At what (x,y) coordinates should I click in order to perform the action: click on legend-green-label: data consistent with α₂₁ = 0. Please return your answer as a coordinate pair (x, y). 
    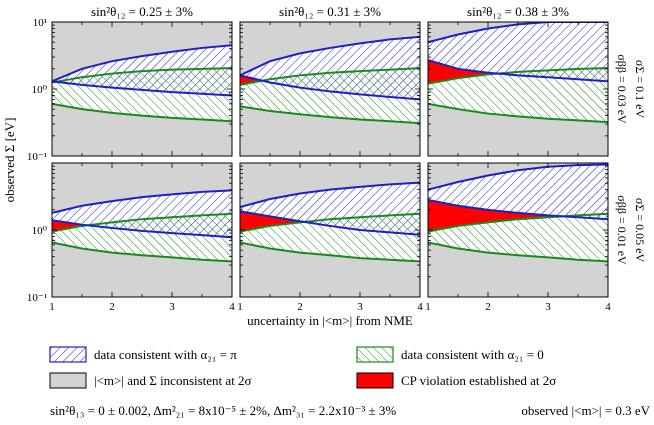
    Looking at the image, I should click on (472, 354).